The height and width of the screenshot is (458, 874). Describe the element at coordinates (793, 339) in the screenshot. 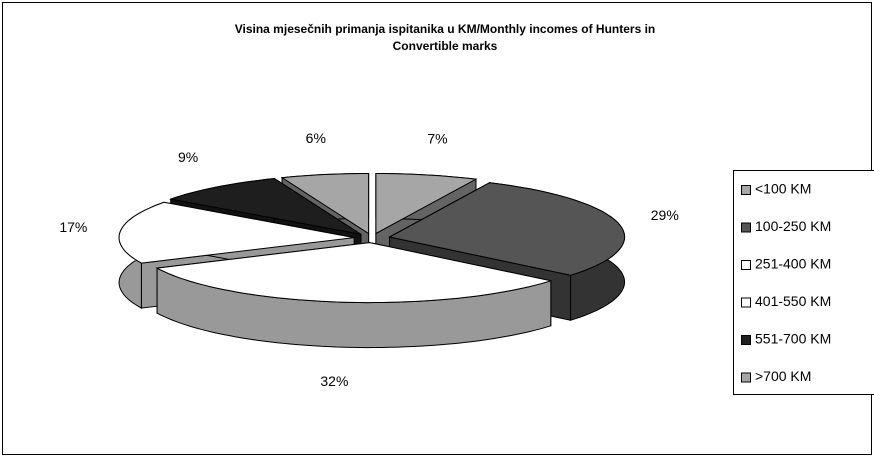

I see `legend-label: 551-700 KM` at that location.